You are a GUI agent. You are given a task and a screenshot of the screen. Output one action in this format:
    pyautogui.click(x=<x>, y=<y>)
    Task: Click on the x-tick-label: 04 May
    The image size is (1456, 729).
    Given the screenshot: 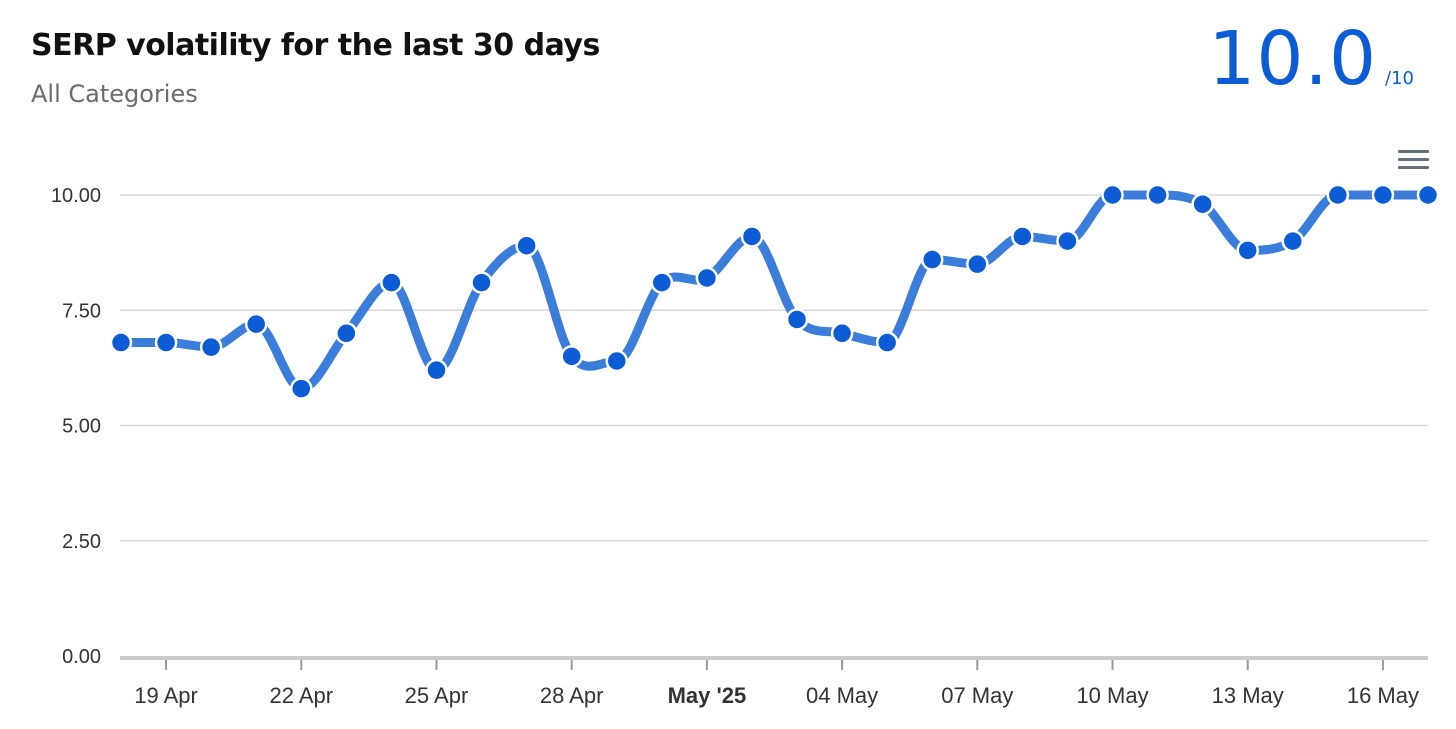 What is the action you would take?
    pyautogui.click(x=842, y=695)
    